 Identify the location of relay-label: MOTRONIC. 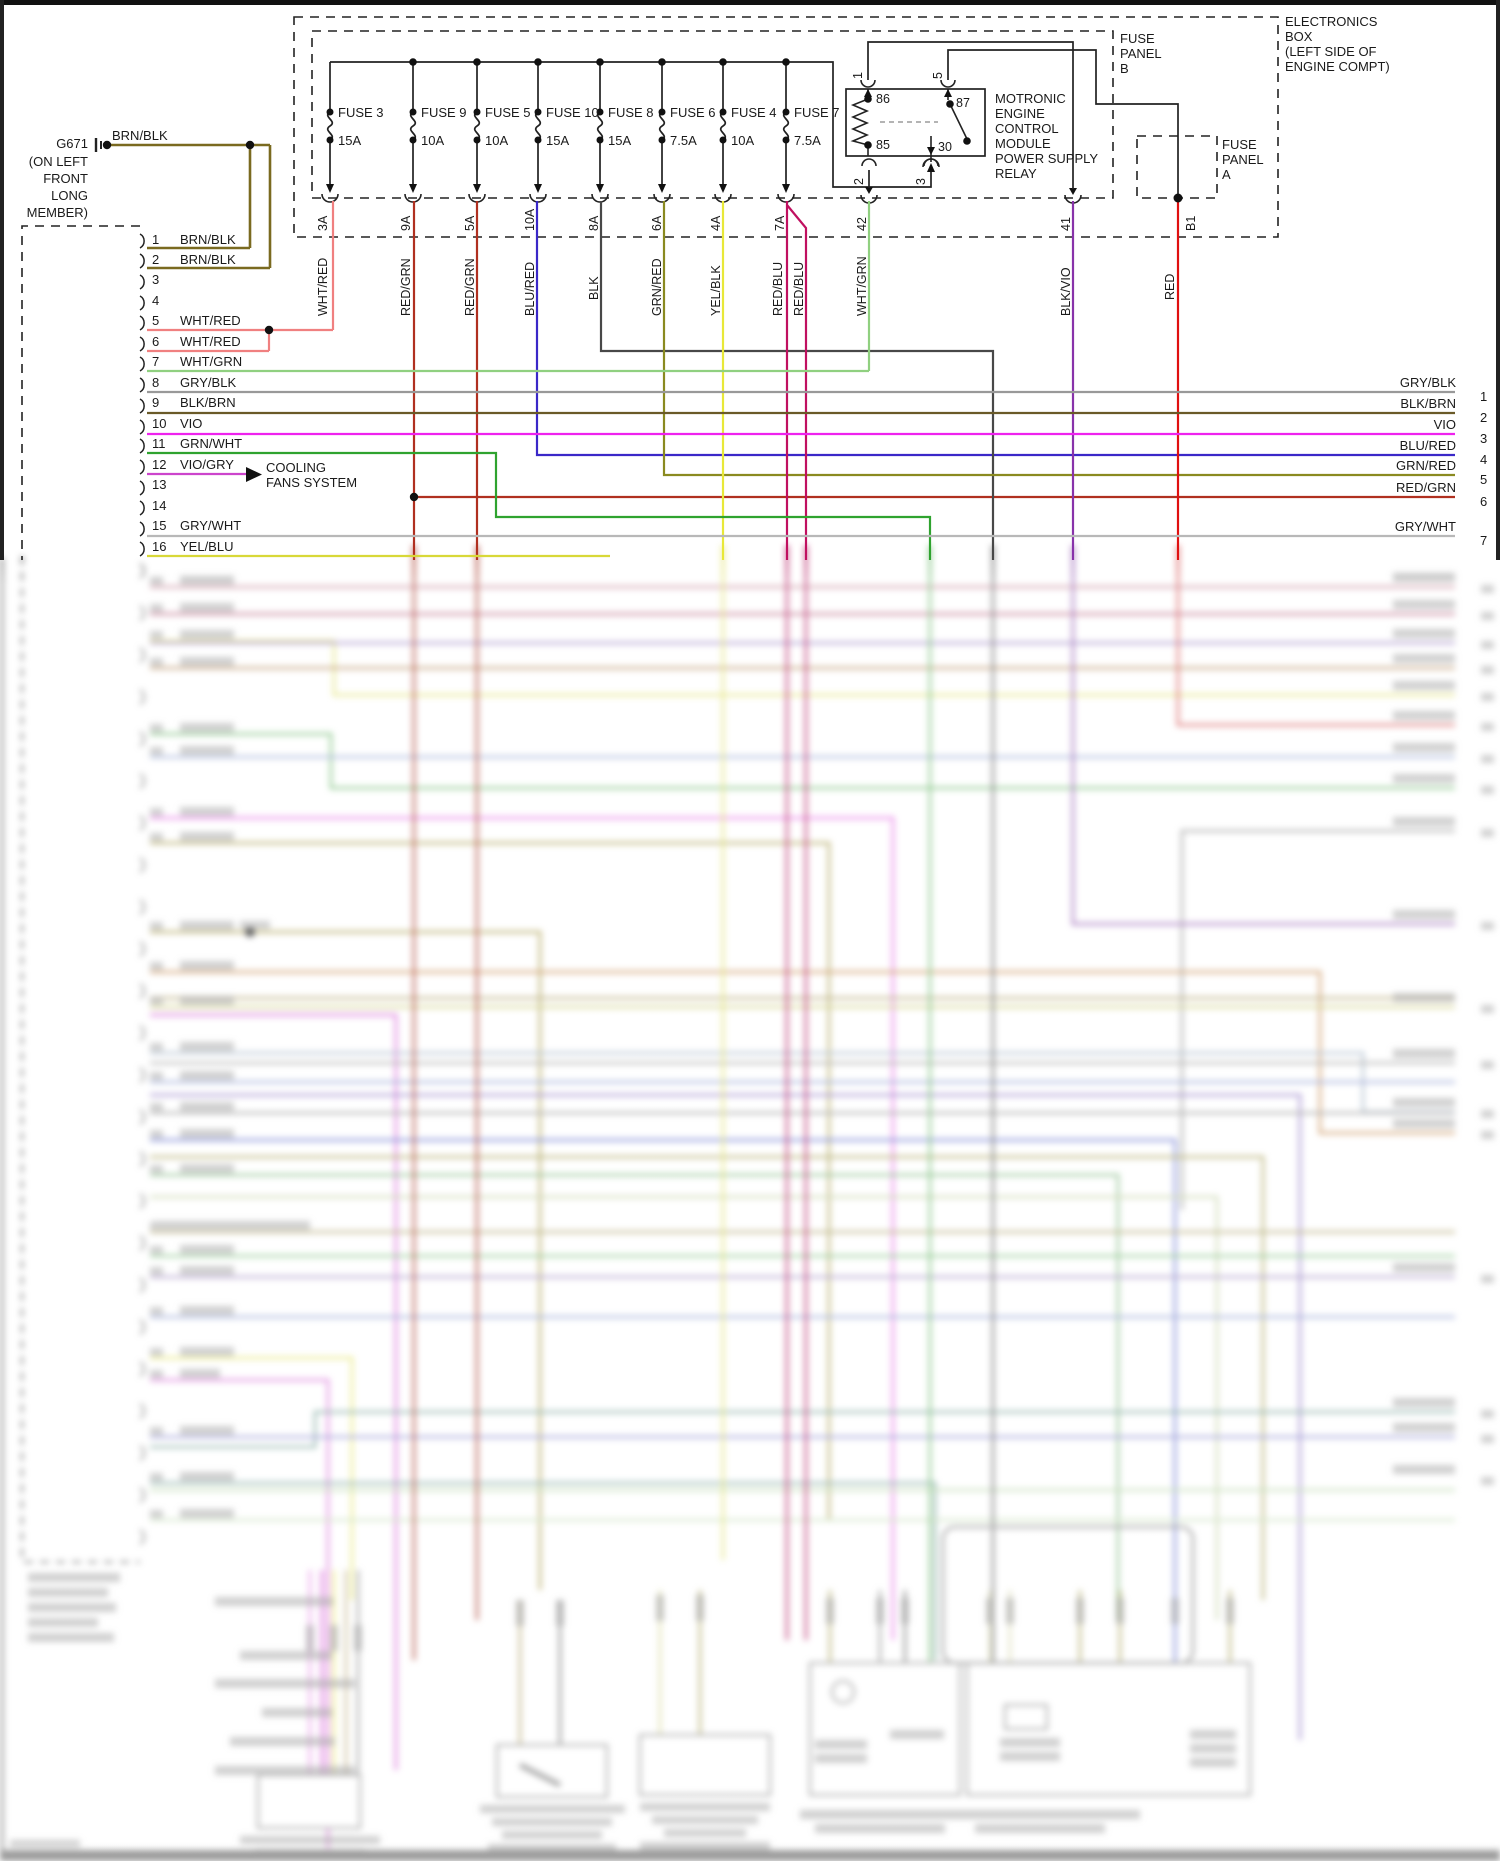
(1030, 98).